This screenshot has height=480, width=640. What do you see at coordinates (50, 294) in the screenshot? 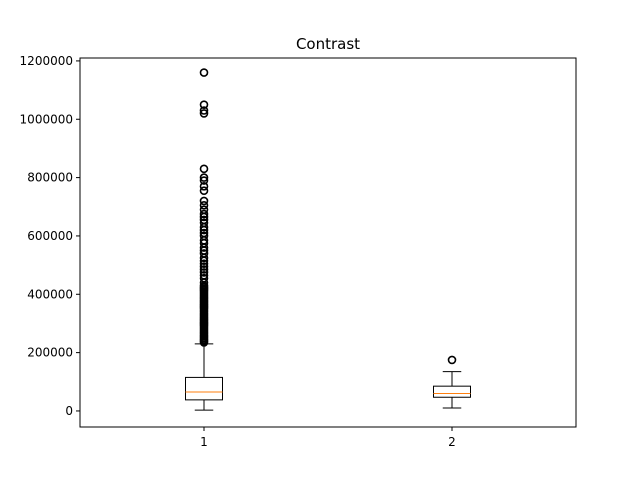
I see `y-tick-label: 400000` at bounding box center [50, 294].